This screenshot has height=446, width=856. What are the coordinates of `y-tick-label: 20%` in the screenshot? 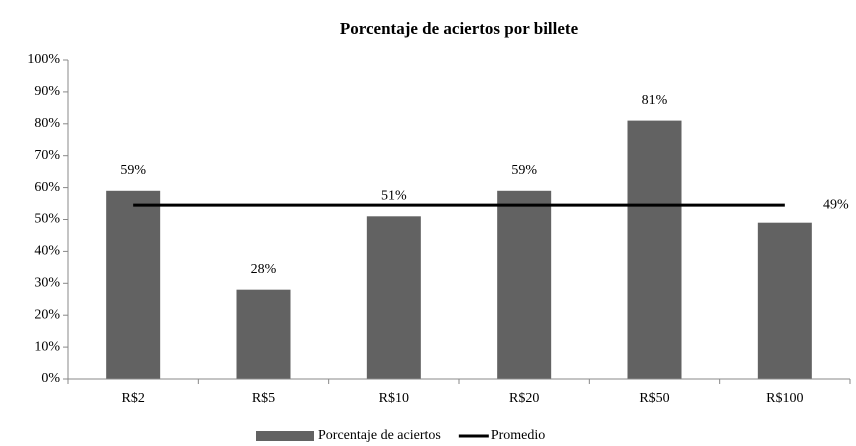 It's located at (47, 314).